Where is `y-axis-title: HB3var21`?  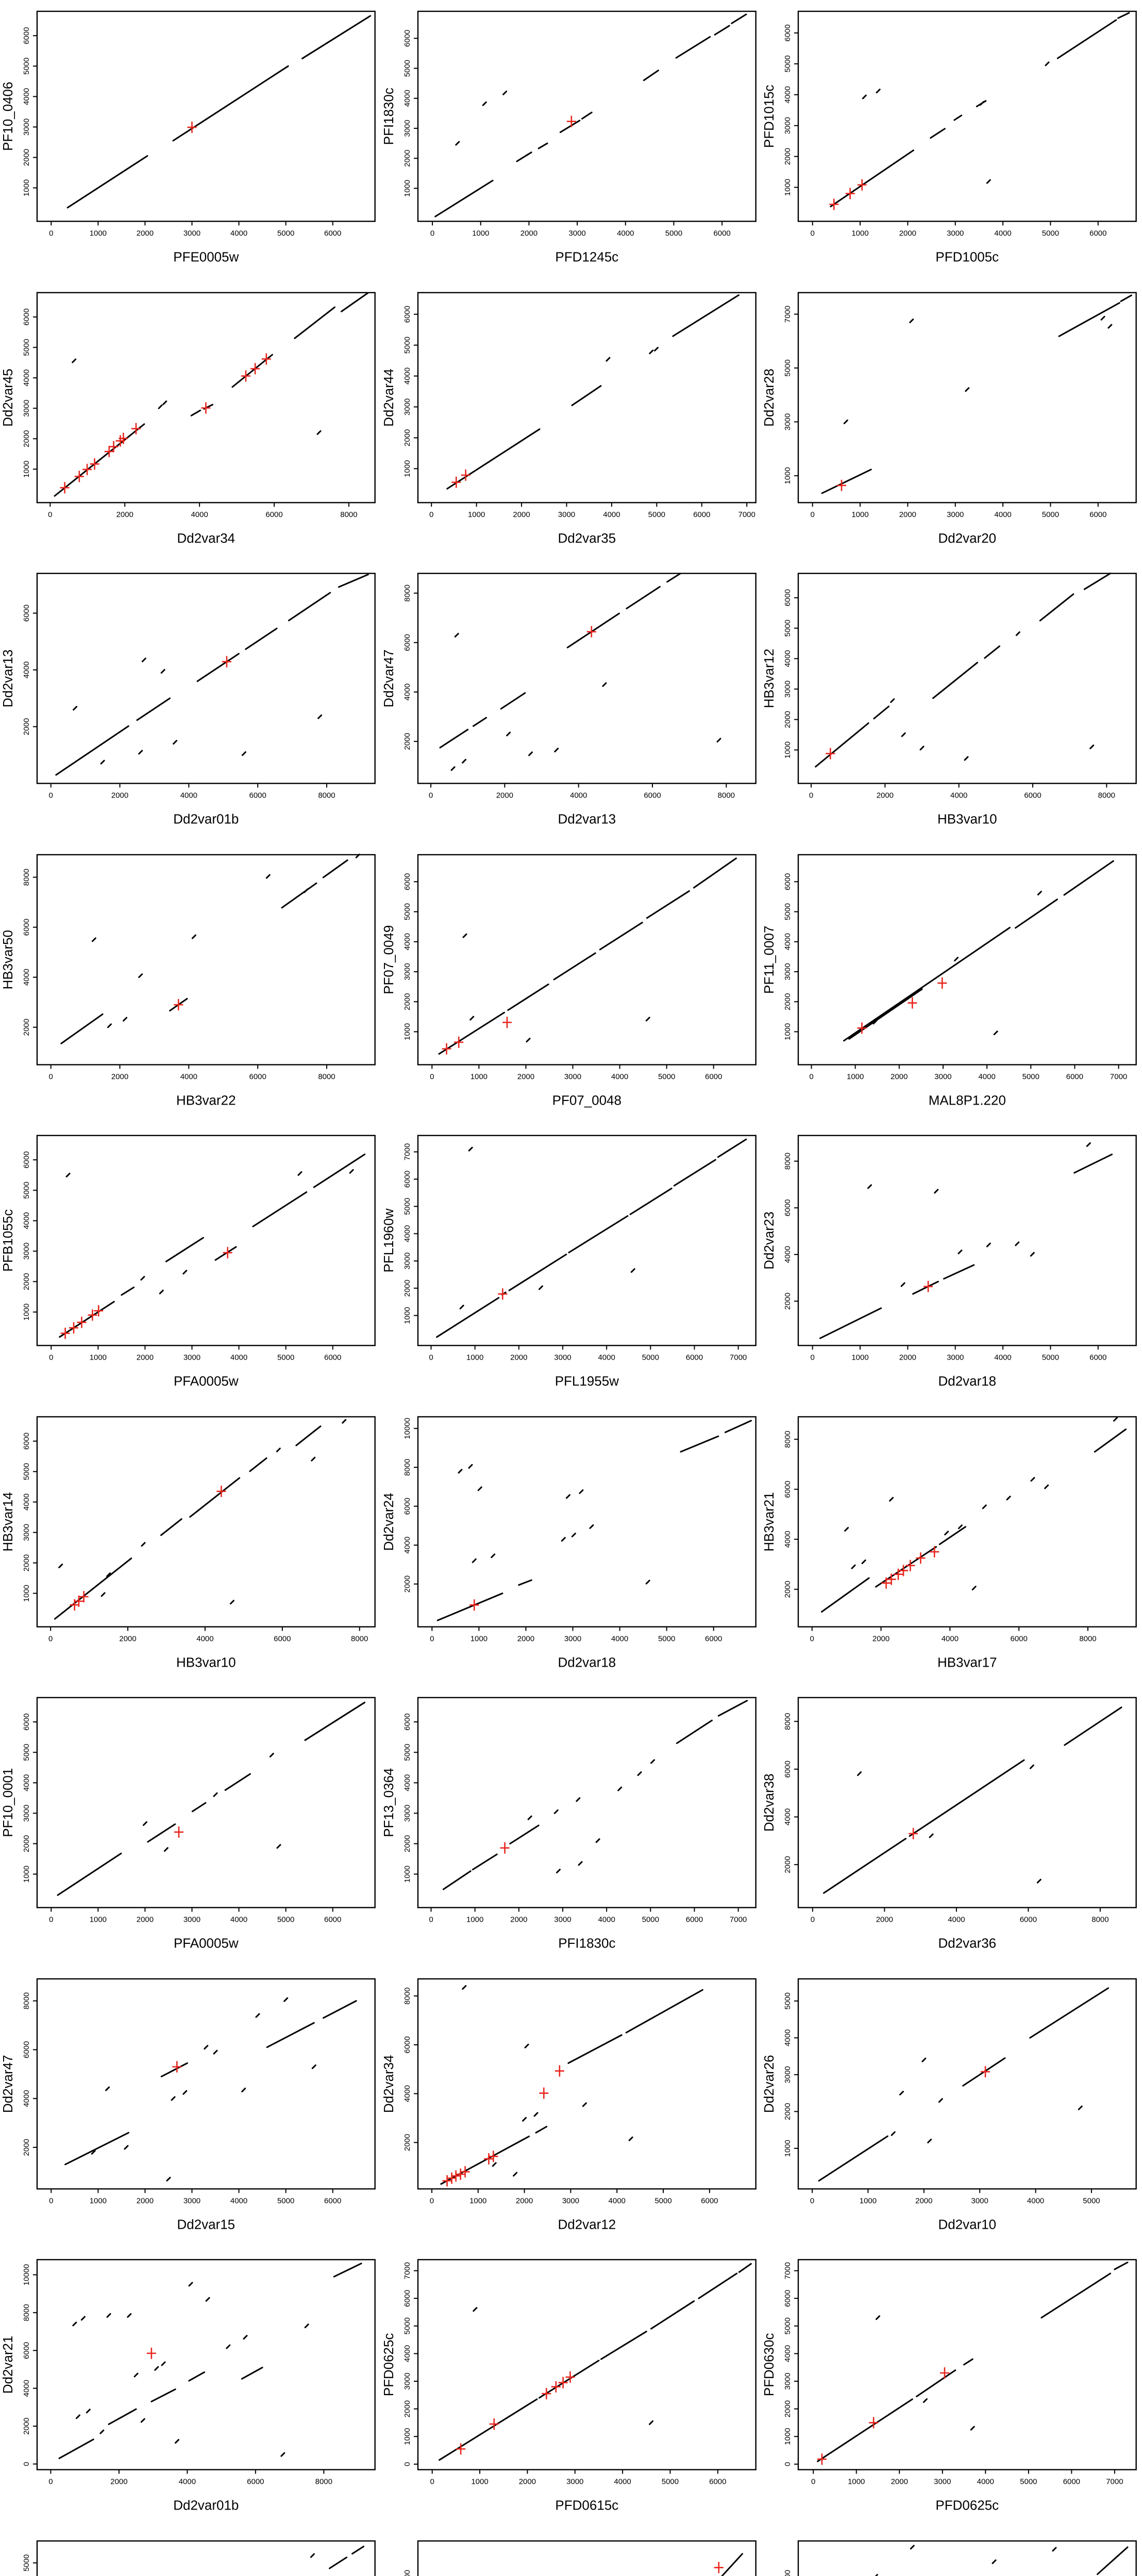 y-axis-title: HB3var21 is located at coordinates (769, 1521).